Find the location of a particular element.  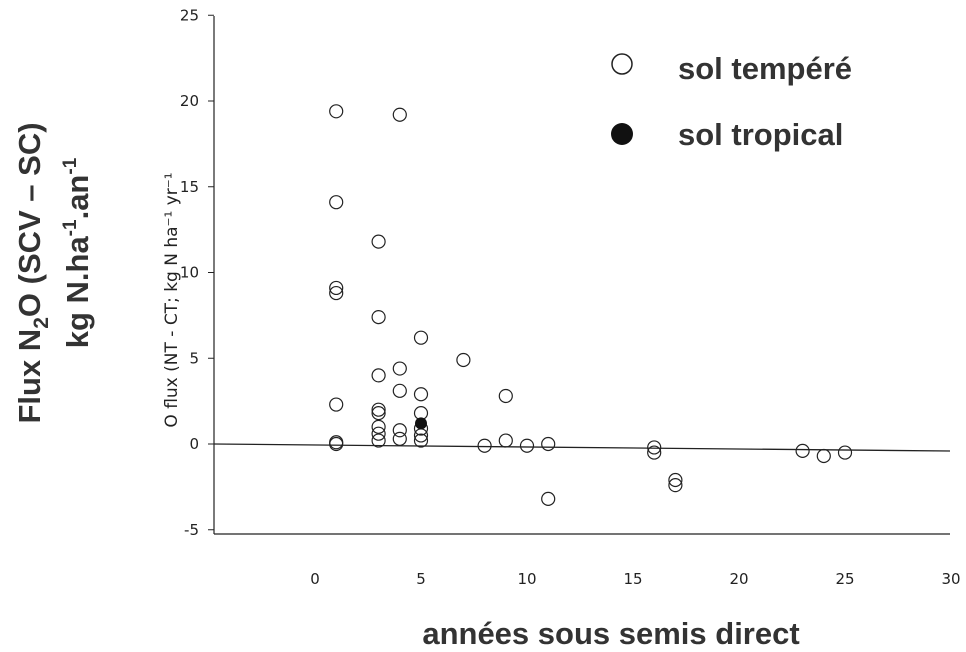

x-axis-label: années sous semis direct is located at coordinates (610, 633).